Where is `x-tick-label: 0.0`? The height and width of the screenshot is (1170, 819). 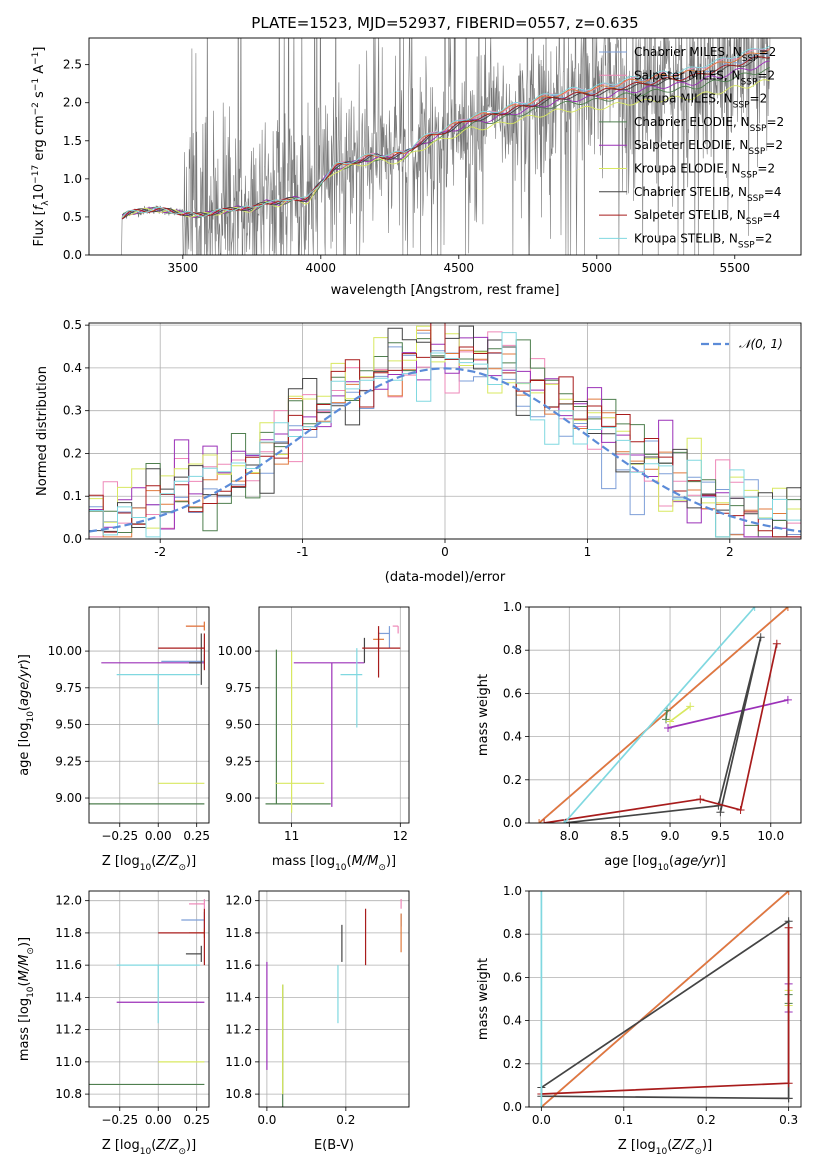
x-tick-label: 0.0 is located at coordinates (541, 1120).